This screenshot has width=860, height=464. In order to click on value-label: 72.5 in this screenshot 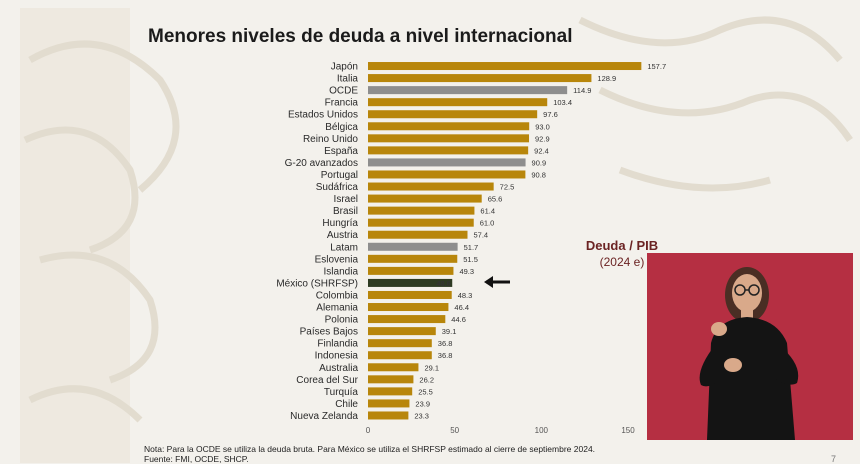, I will do `click(507, 187)`.